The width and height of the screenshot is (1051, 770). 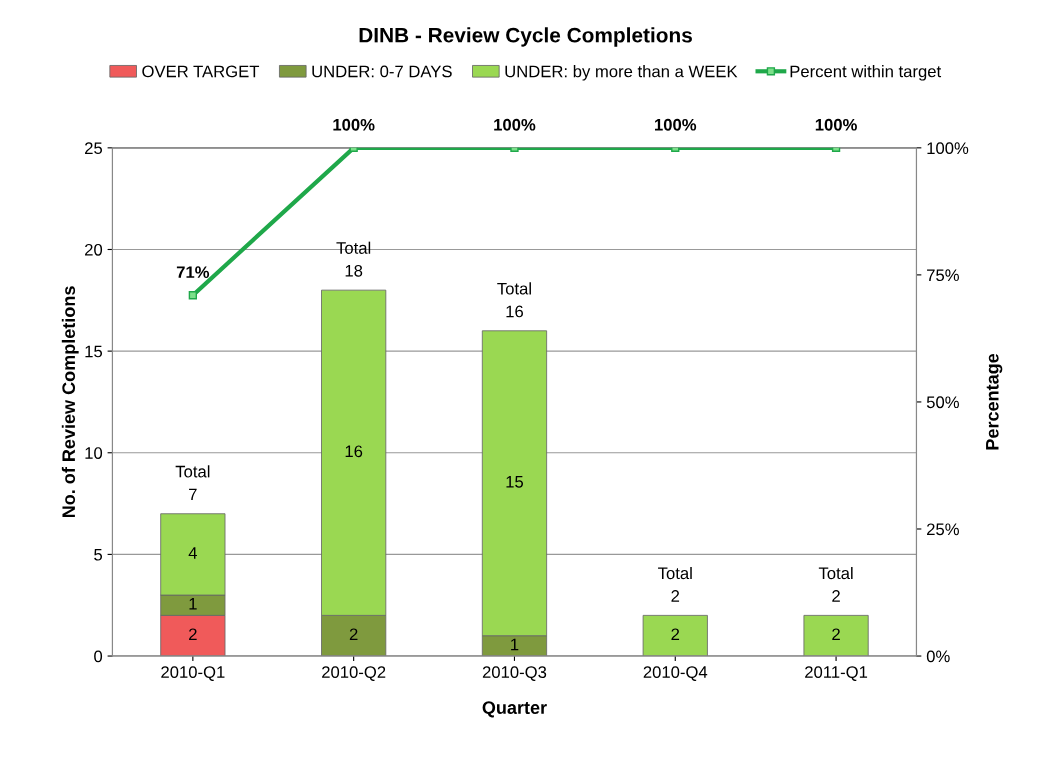 What do you see at coordinates (98, 554) in the screenshot?
I see `y-tick-label: 5` at bounding box center [98, 554].